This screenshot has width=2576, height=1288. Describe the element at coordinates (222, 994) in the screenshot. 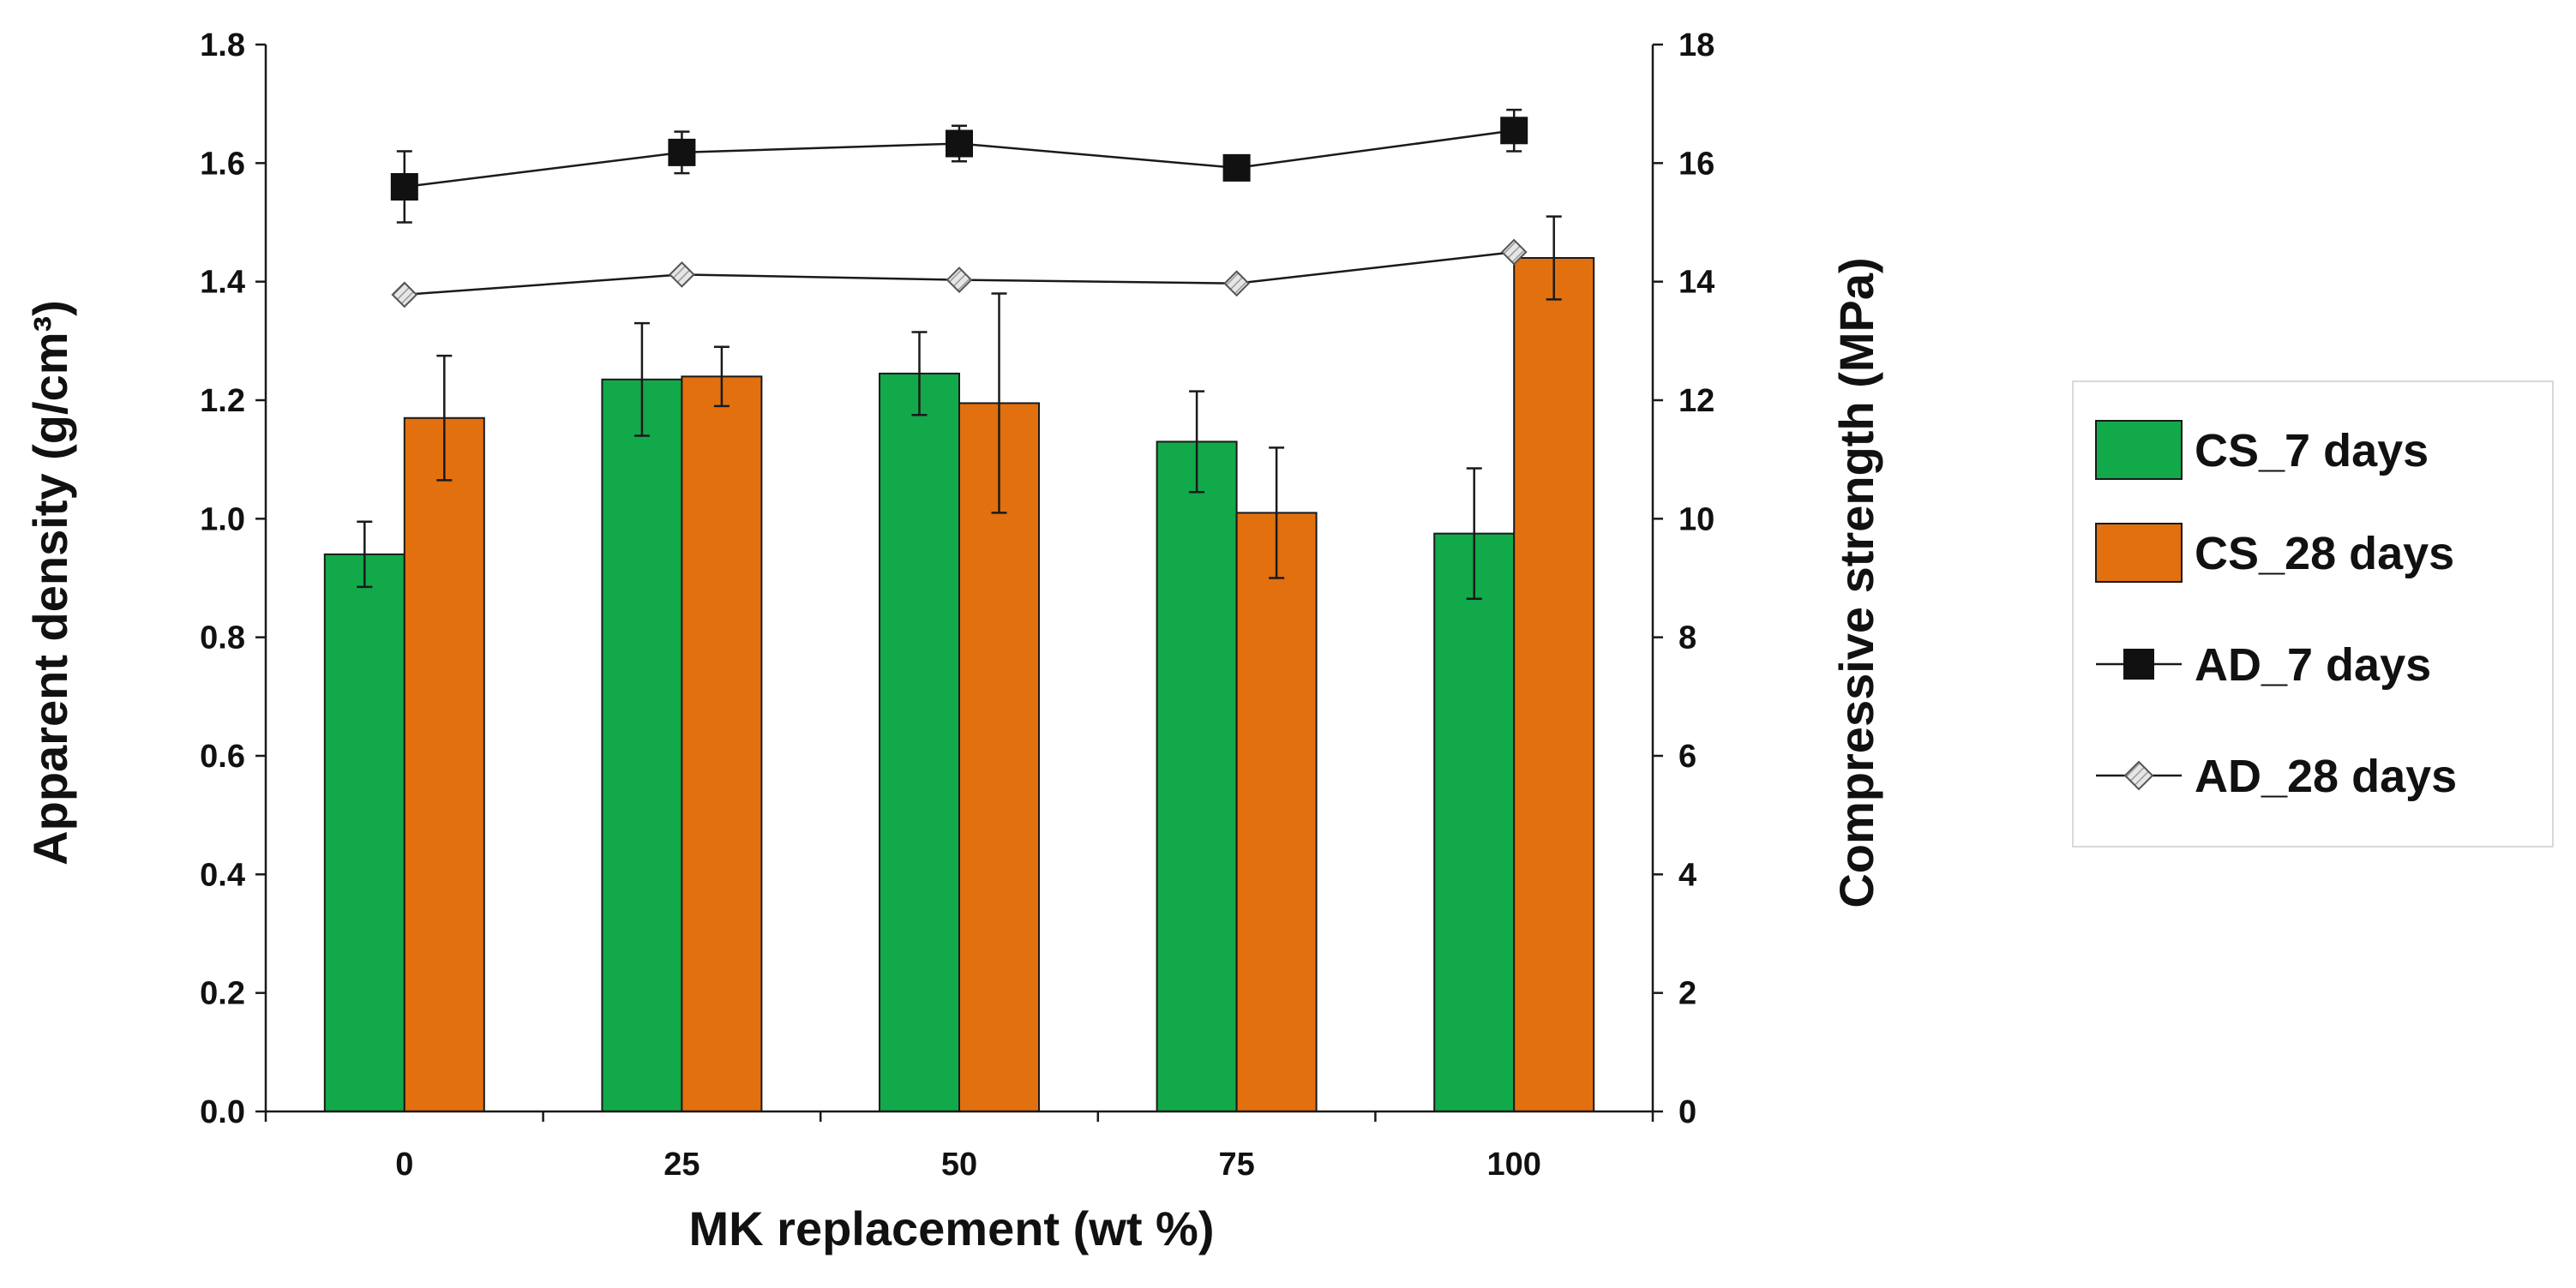

I see `y-left-tick-label: 0.2` at that location.